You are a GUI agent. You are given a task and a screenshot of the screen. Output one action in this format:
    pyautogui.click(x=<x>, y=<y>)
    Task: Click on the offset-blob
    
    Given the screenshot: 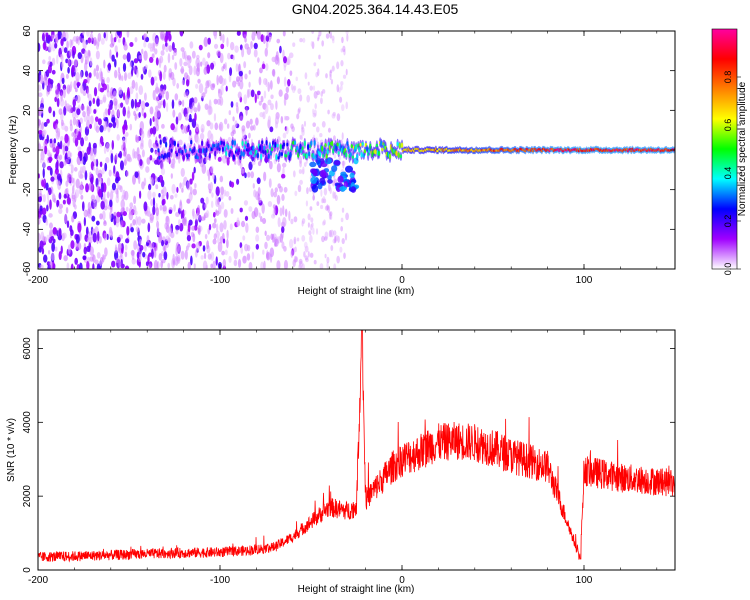 What is the action you would take?
    pyautogui.click(x=313, y=164)
    